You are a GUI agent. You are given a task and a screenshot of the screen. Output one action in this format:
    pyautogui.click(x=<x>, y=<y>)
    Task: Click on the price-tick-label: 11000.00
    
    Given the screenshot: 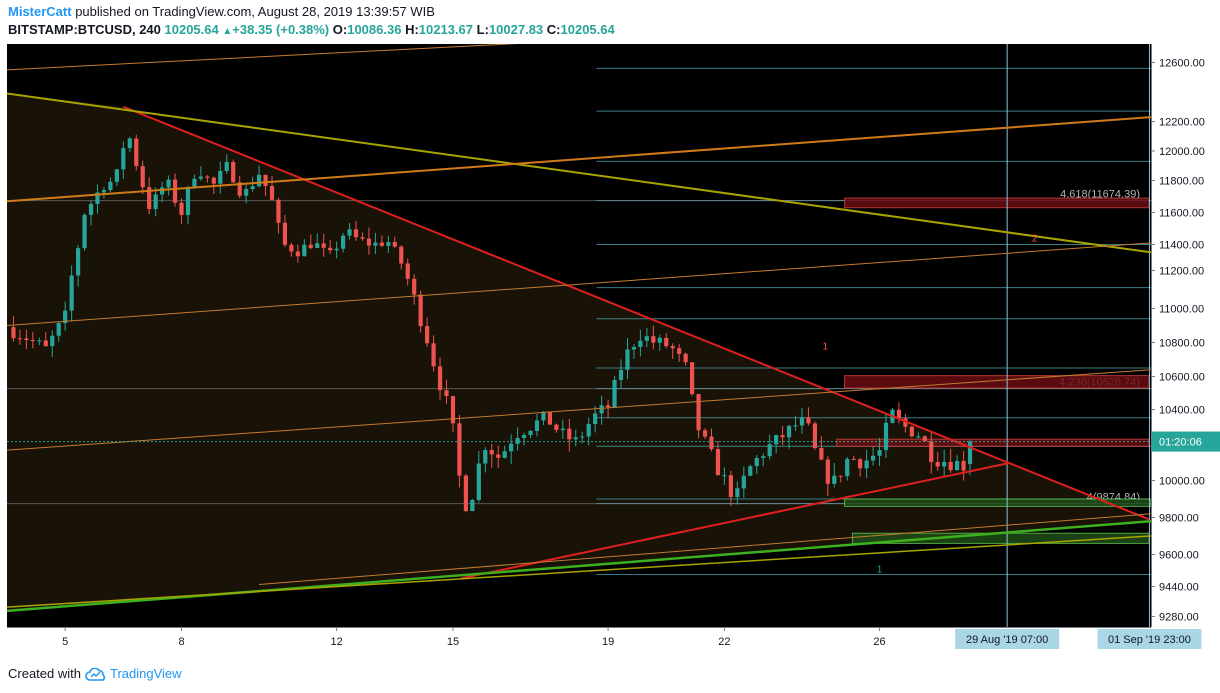 What is the action you would take?
    pyautogui.click(x=1181, y=310)
    